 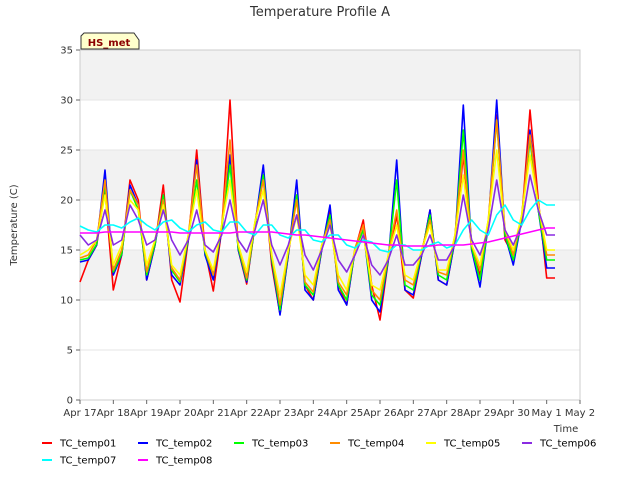 What do you see at coordinates (279, 413) in the screenshot?
I see `x-tick-label: Apr 23` at bounding box center [279, 413].